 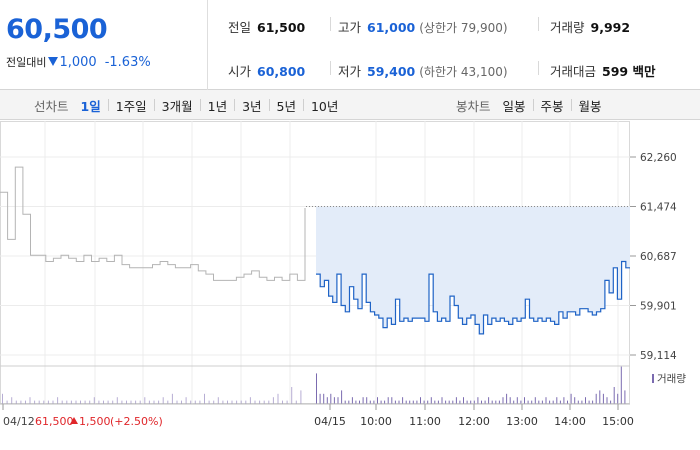 What do you see at coordinates (240, 71) in the screenshot?
I see `stat-label: 시가` at bounding box center [240, 71].